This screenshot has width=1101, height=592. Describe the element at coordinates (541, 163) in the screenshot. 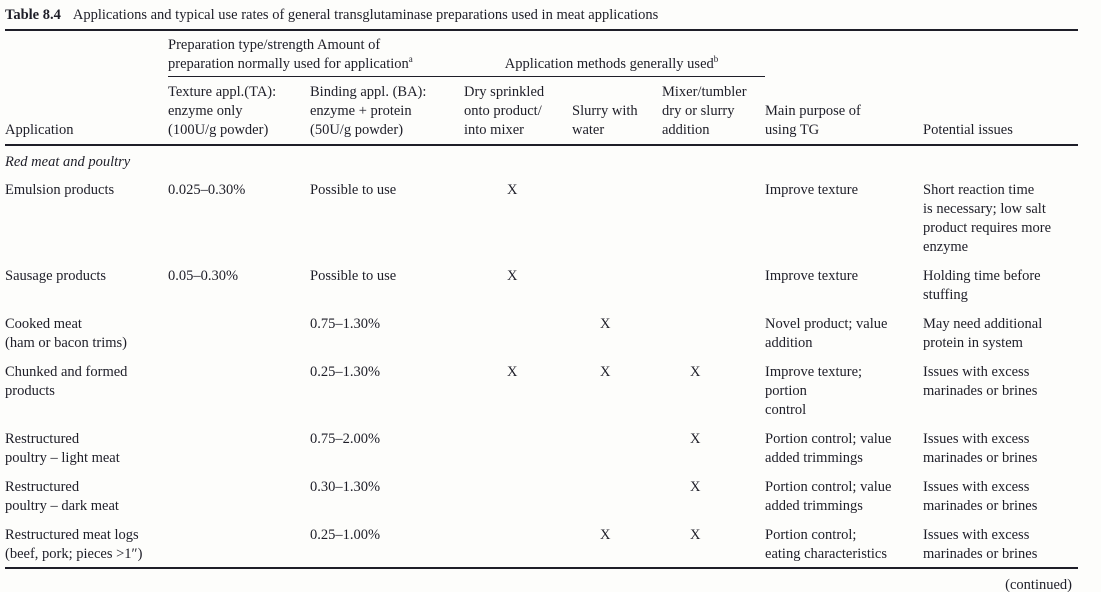

I see `group-header-row: Red meat and poultry` at that location.